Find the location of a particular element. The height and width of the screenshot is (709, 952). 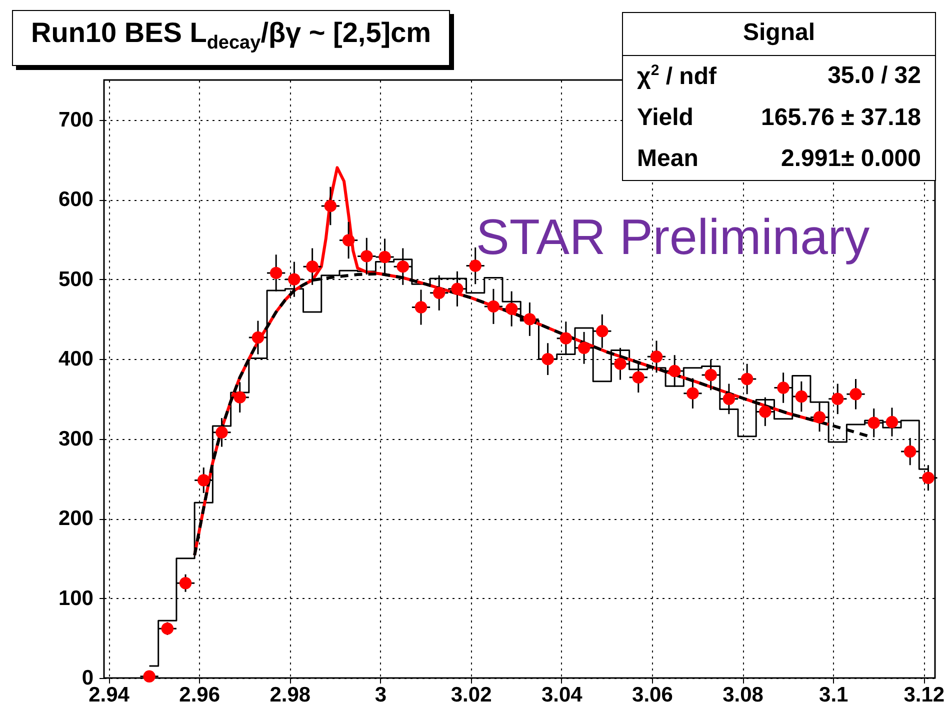

x-tick-label: 3.04 is located at coordinates (562, 695).